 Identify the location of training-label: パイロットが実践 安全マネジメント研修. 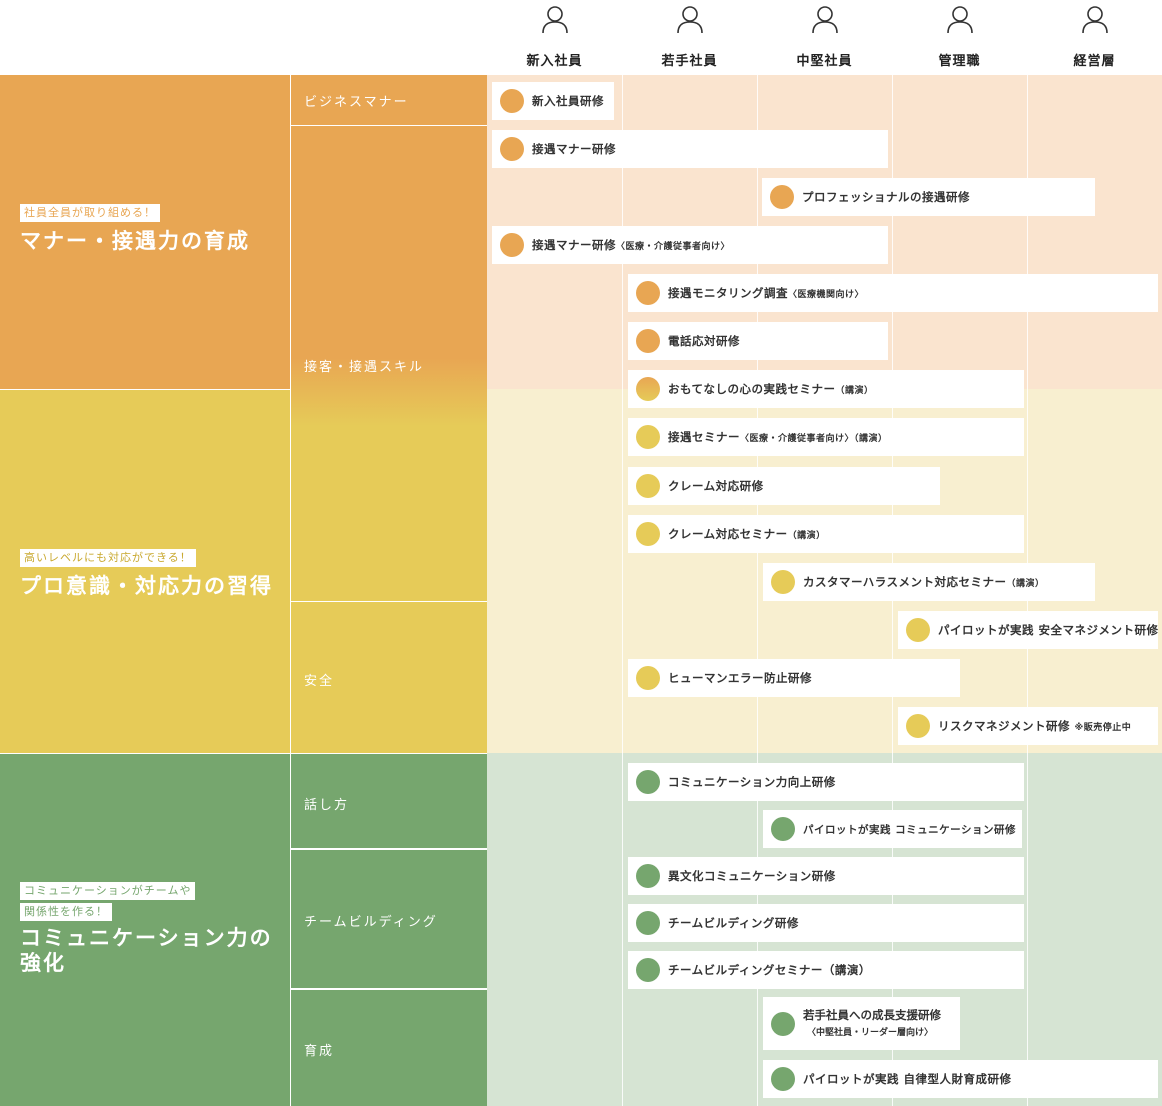
(1048, 630).